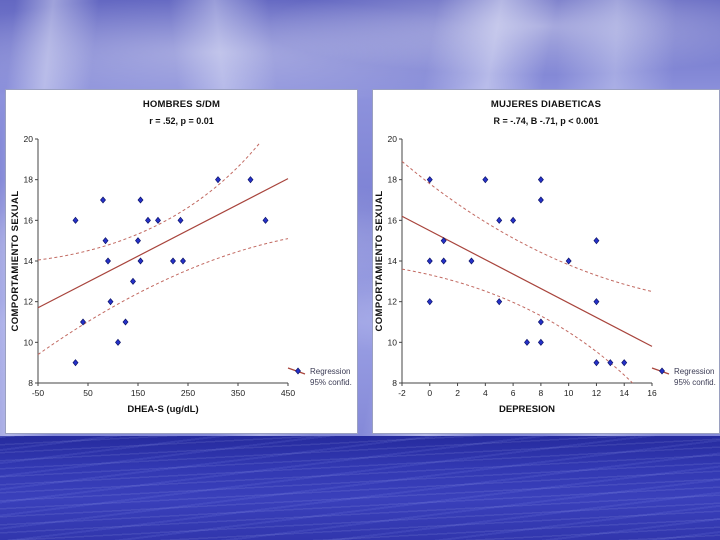 The width and height of the screenshot is (720, 540). Describe the element at coordinates (624, 393) in the screenshot. I see `x-tick-label: 14` at that location.